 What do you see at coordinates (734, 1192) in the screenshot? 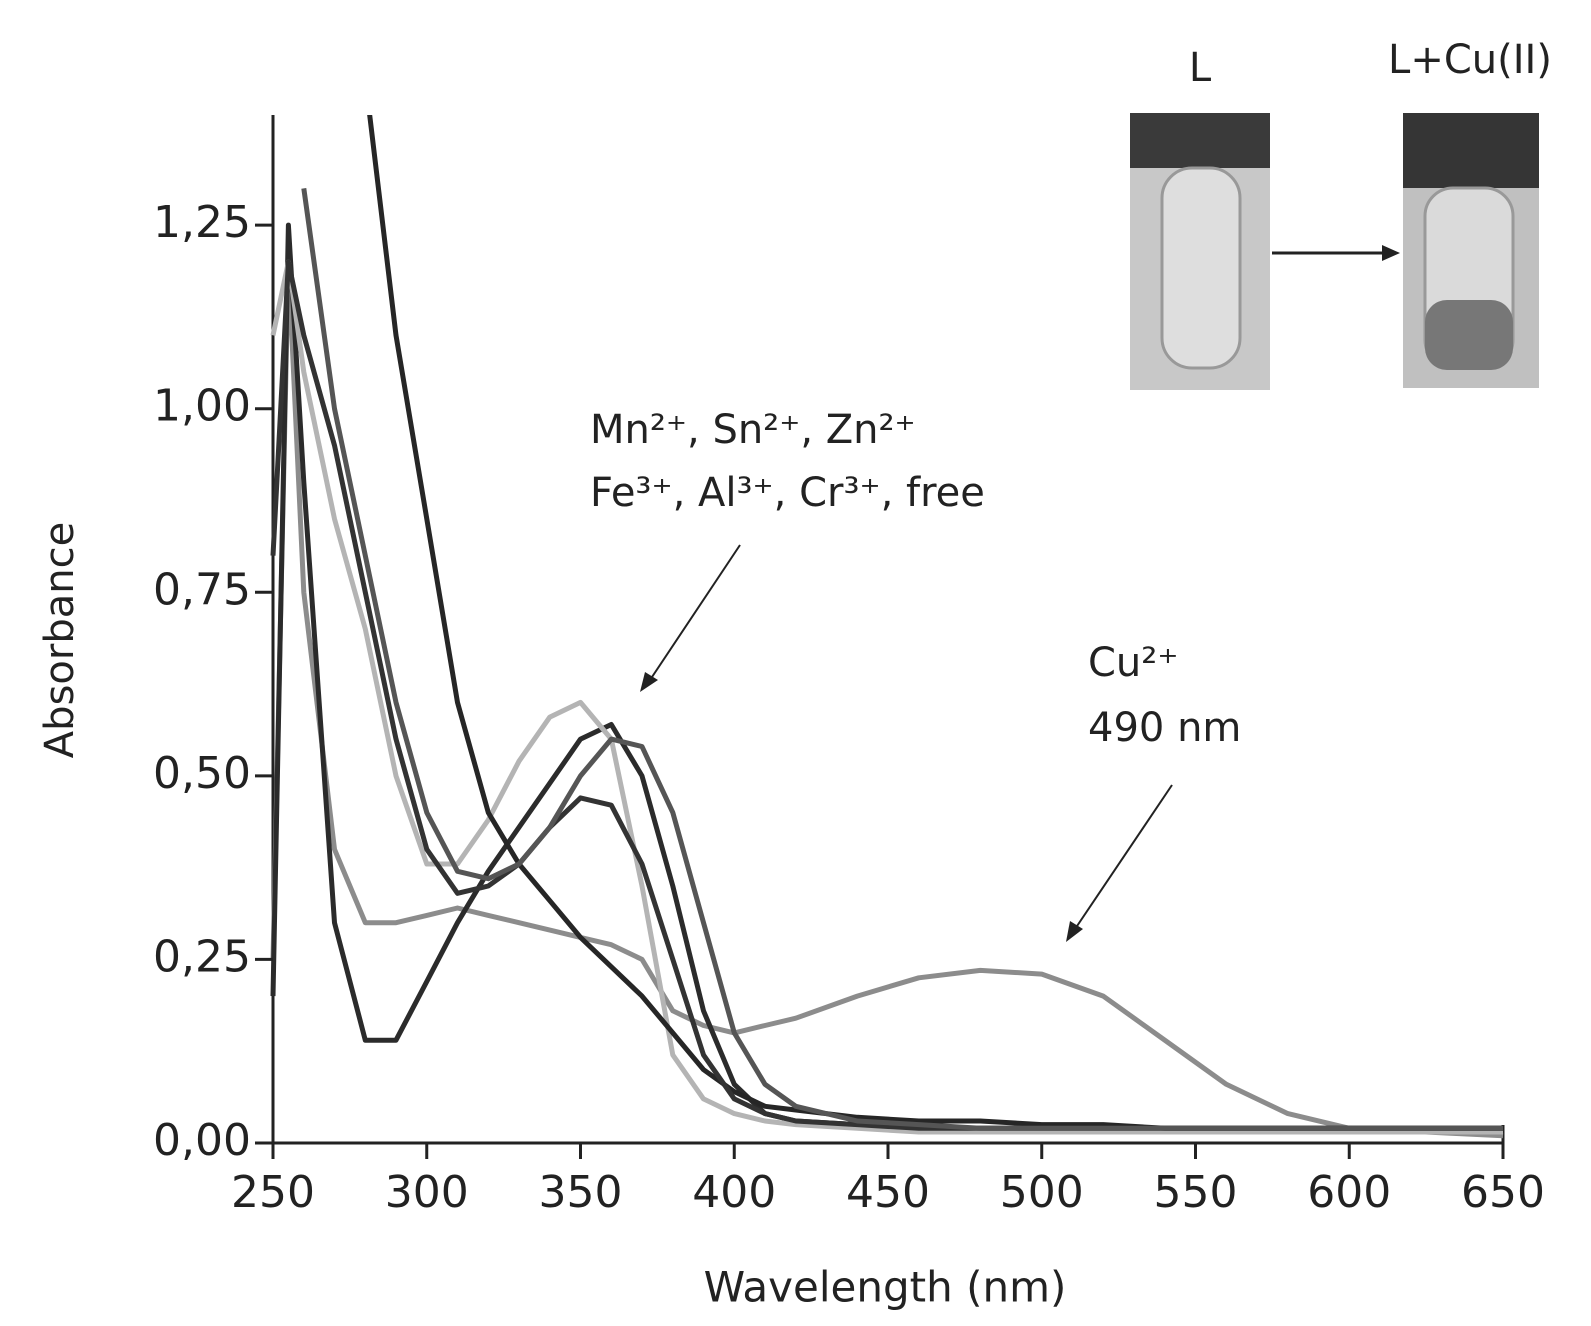
I see `x-tick-label: 400` at bounding box center [734, 1192].